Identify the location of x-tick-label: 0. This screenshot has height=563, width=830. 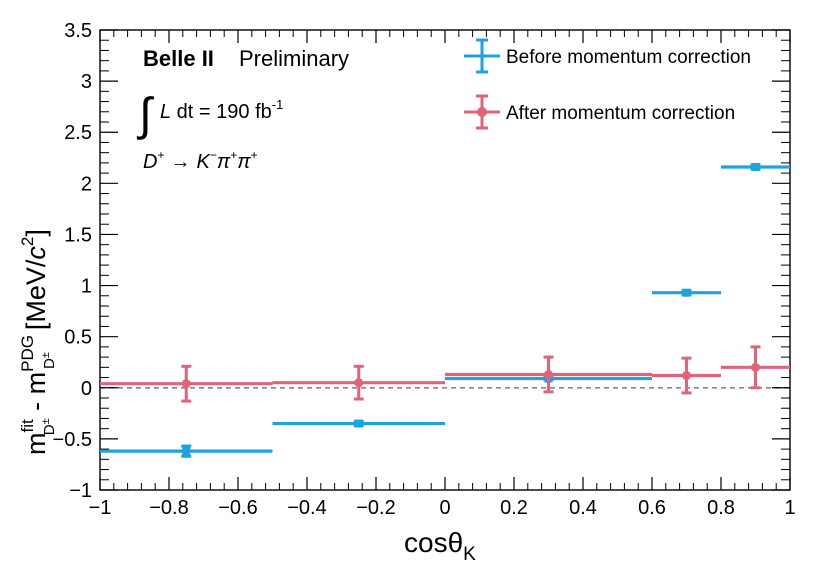
(444, 508).